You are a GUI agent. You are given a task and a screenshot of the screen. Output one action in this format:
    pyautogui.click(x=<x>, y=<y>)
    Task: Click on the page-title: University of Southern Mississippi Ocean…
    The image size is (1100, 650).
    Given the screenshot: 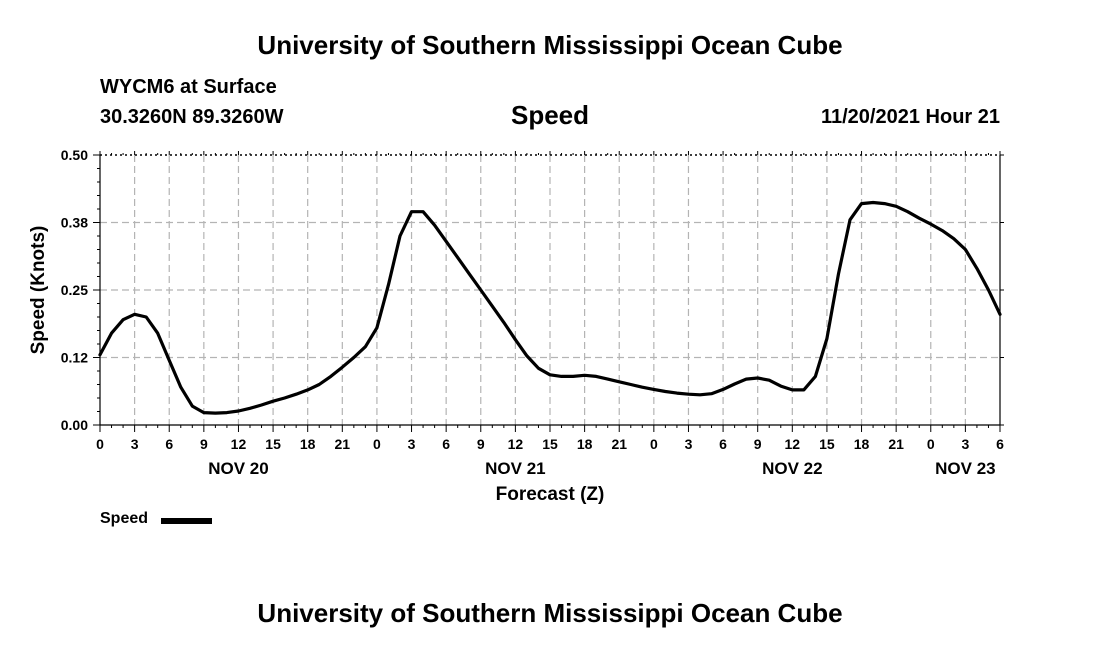 What is the action you would take?
    pyautogui.click(x=550, y=45)
    